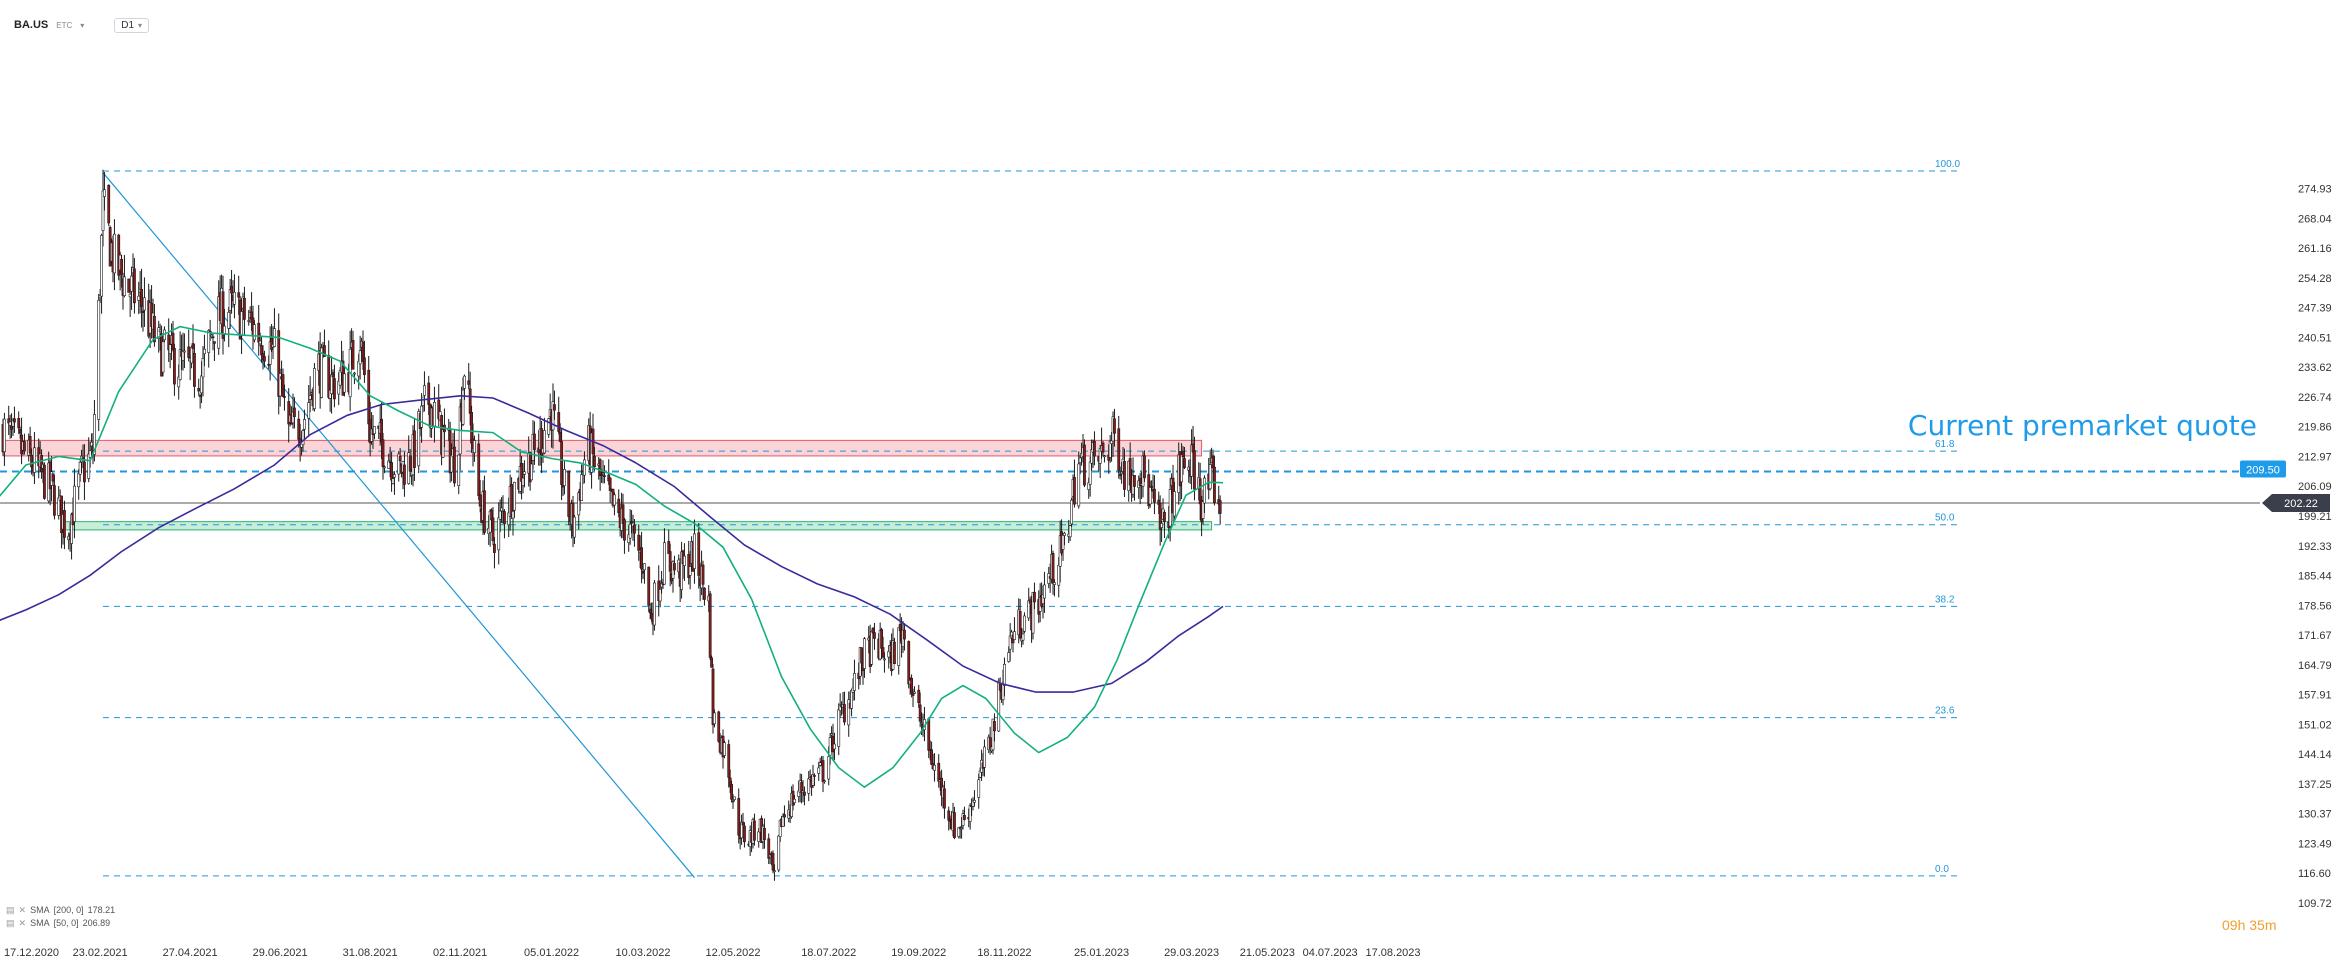  Describe the element at coordinates (2315, 338) in the screenshot. I see `y-tick-label: 240.51` at that location.